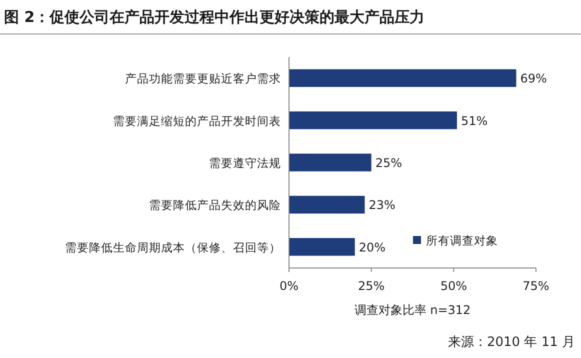 Image resolution: width=581 pixels, height=358 pixels. What do you see at coordinates (245, 163) in the screenshot?
I see `y-tick-label: 需要遵守法规` at bounding box center [245, 163].